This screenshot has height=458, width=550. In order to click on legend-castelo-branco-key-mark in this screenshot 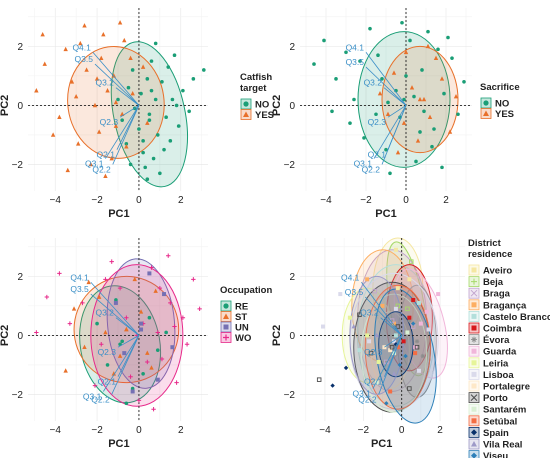, I will do `click(474, 316)`.